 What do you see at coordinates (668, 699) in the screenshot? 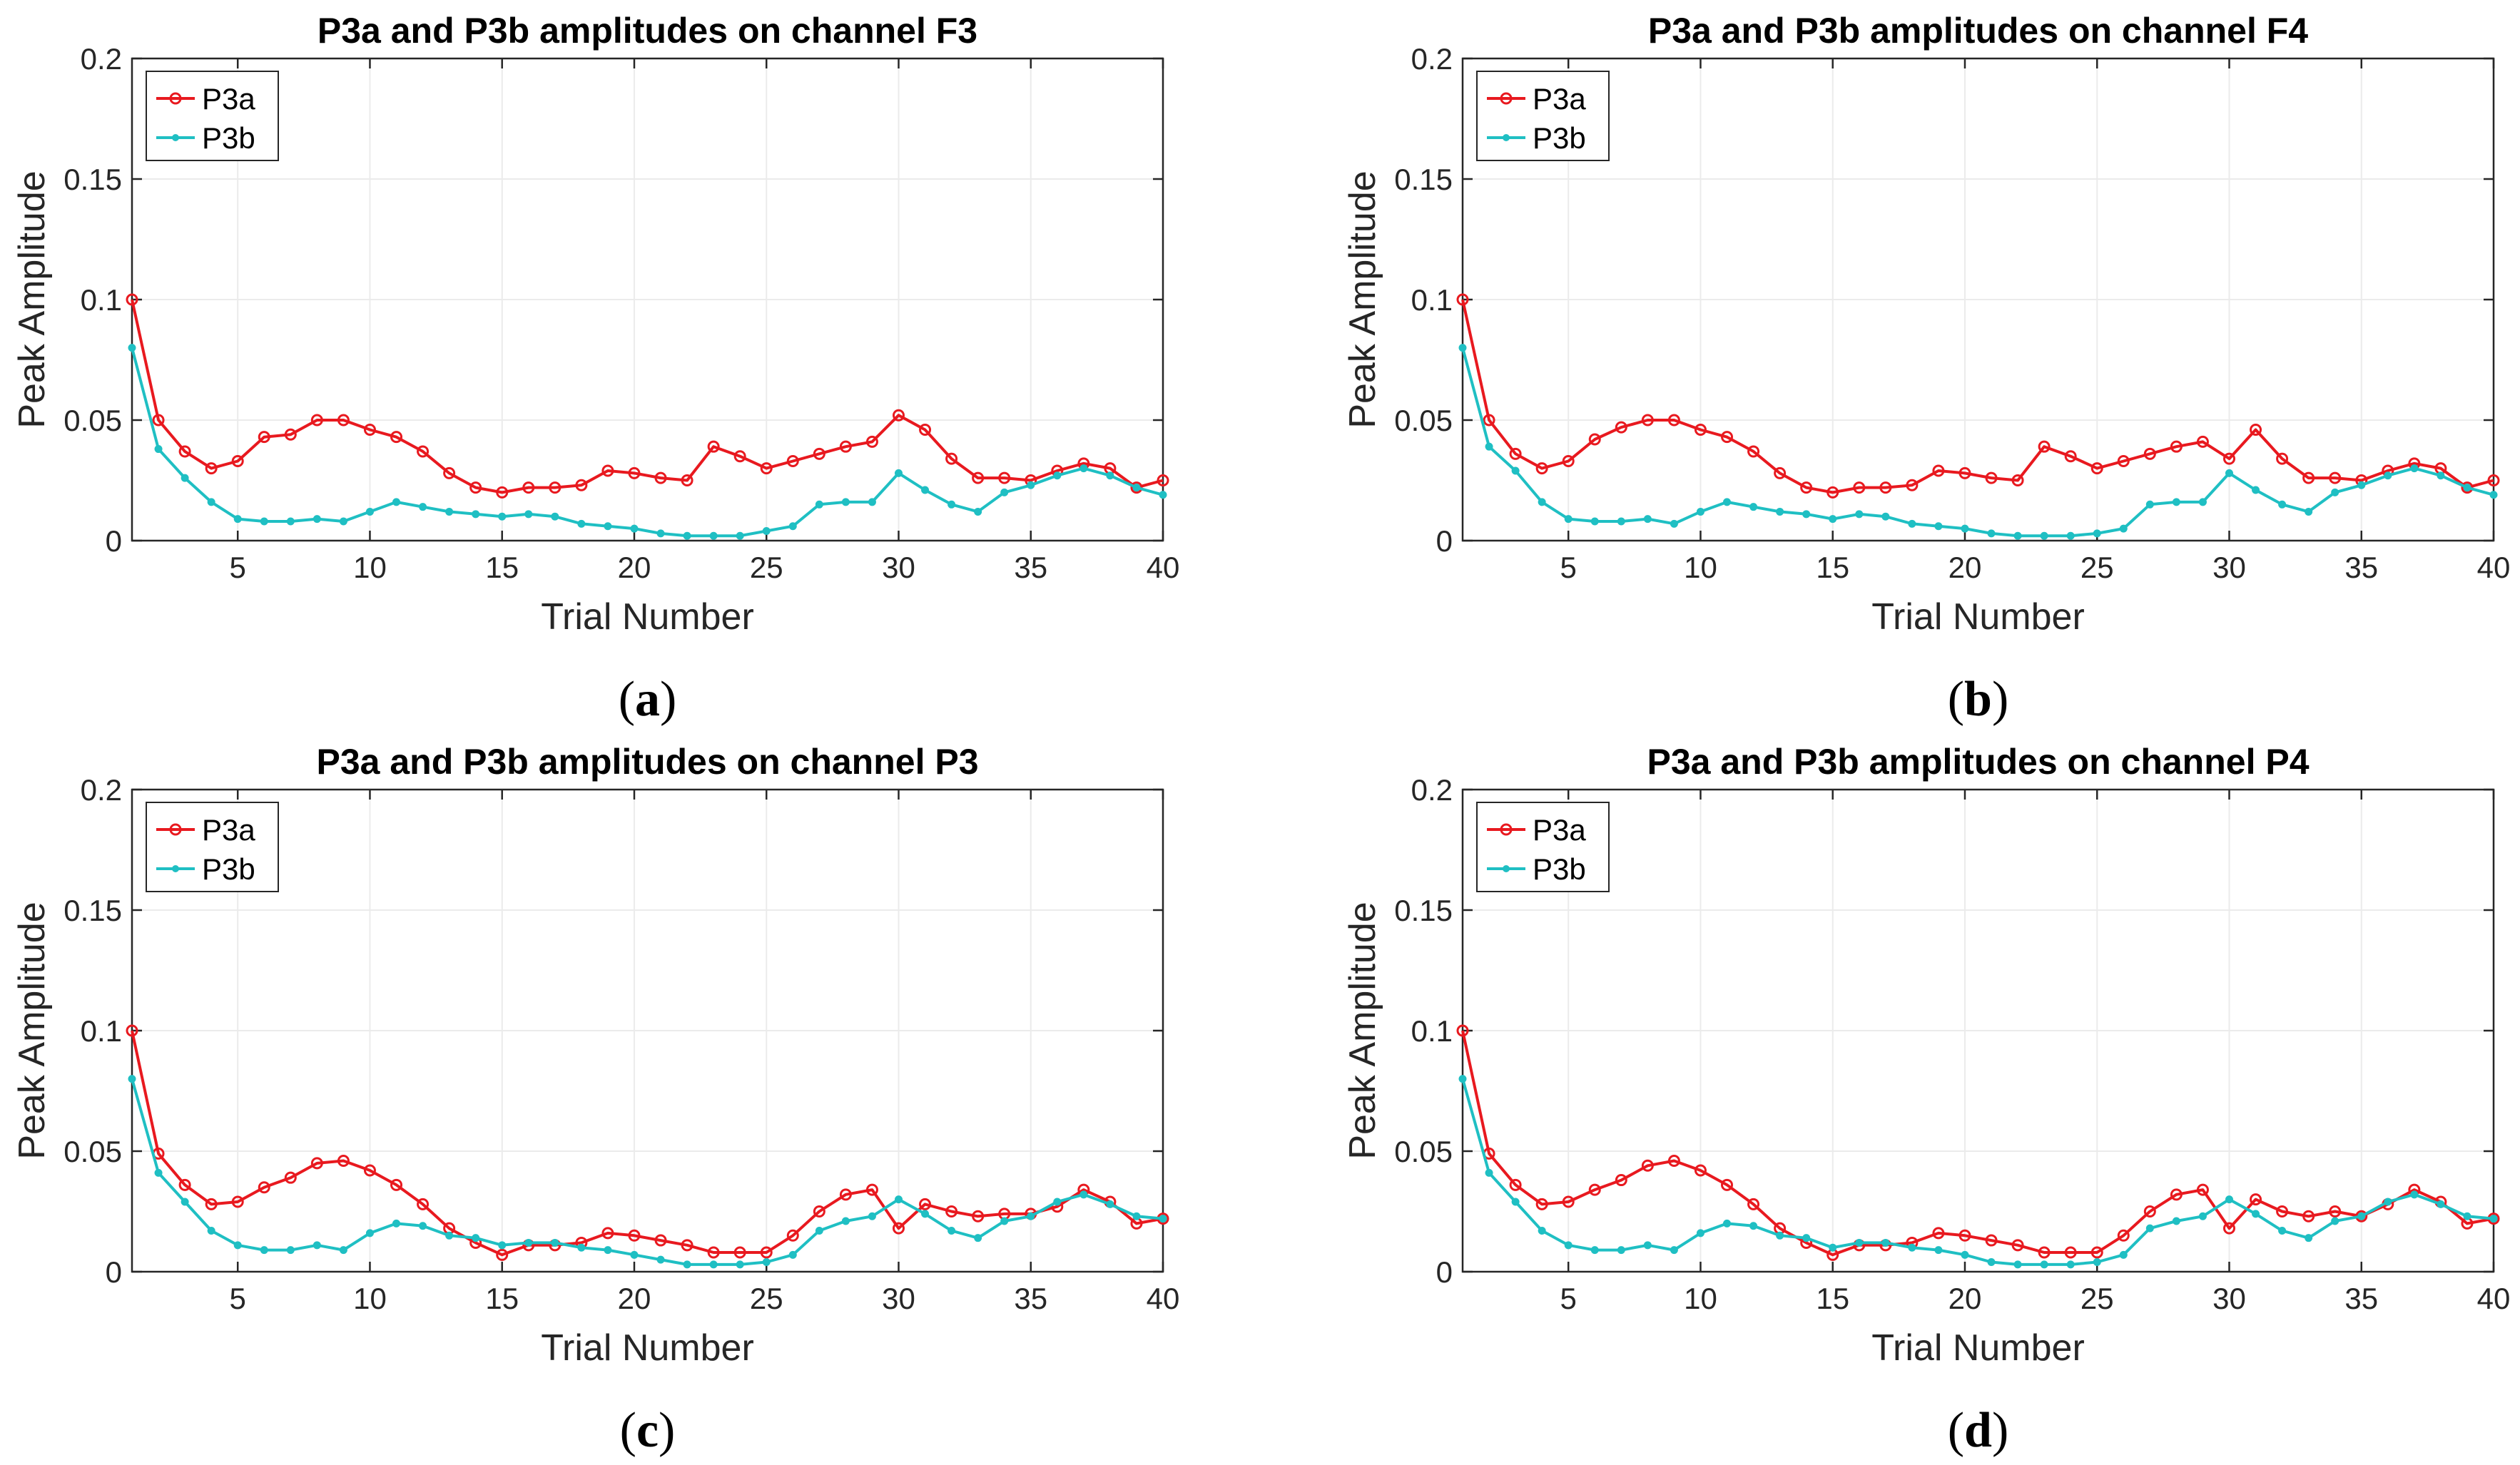
I see `caption-paren-close: )` at bounding box center [668, 699].